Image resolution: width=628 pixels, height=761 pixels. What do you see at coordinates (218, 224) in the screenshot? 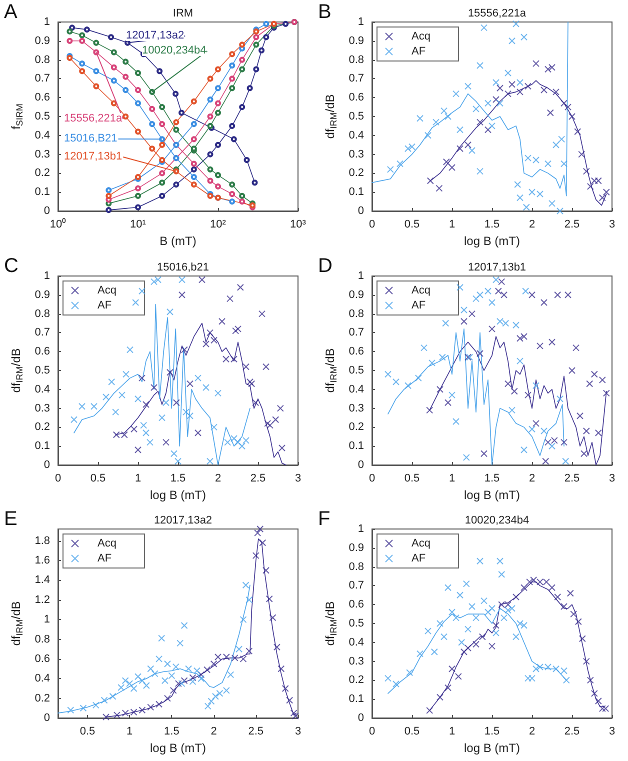
I see `x-tick-label: 10²` at bounding box center [218, 224].